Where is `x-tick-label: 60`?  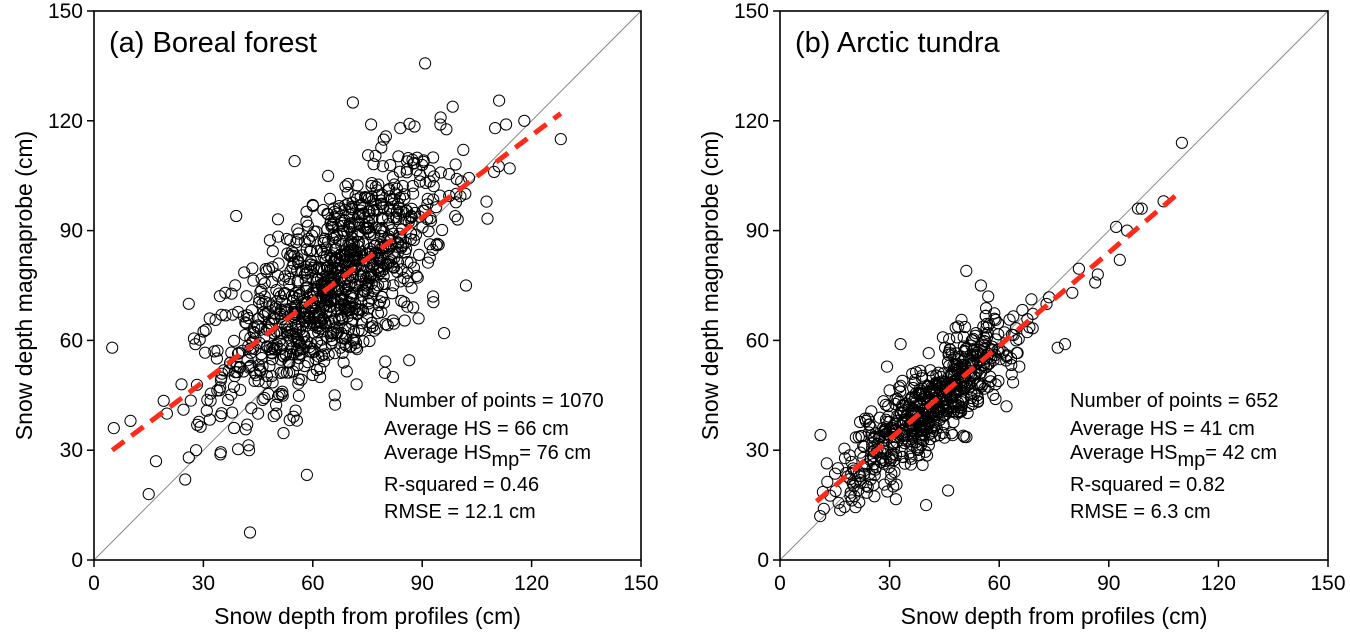
x-tick-label: 60 is located at coordinates (312, 583).